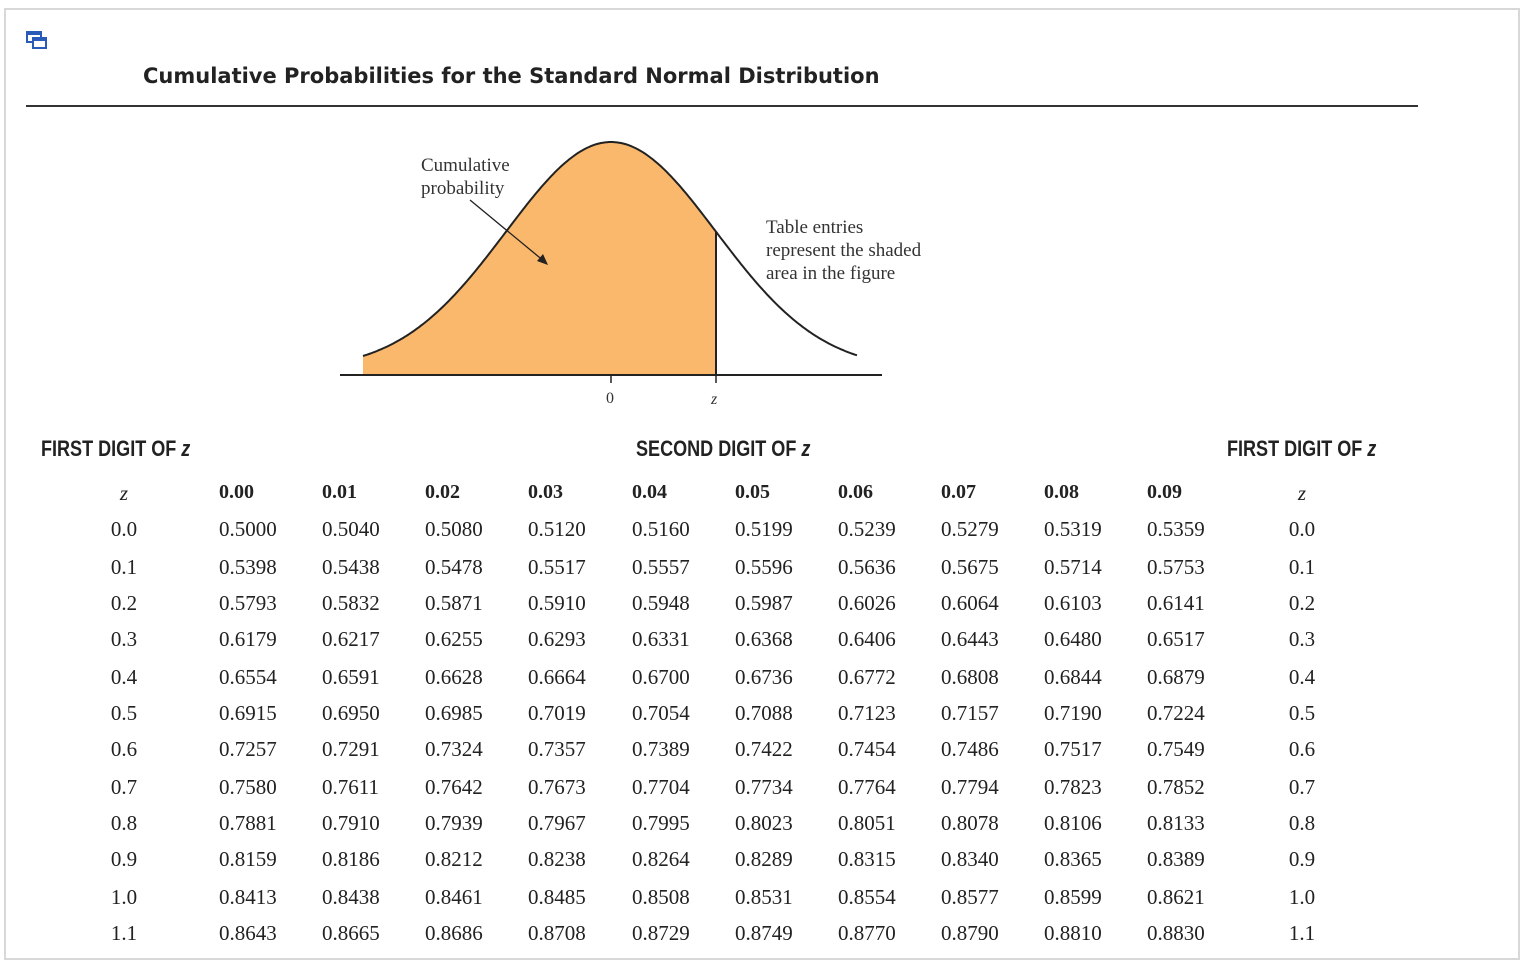 The image size is (1536, 972). Describe the element at coordinates (124, 897) in the screenshot. I see `row-z-left: 1.0` at that location.